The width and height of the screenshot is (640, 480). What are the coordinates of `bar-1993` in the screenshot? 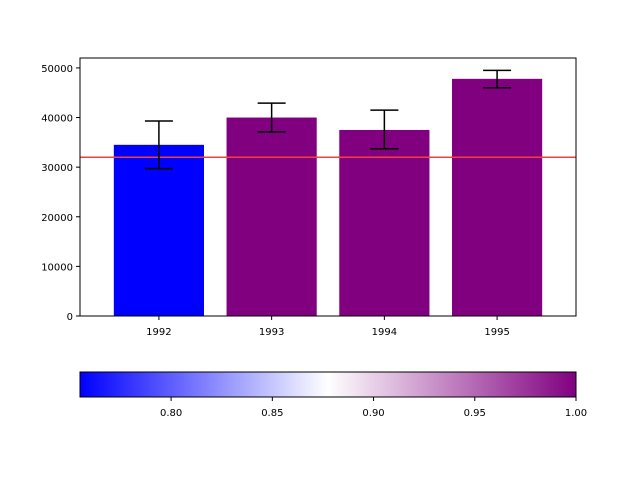 It's located at (271, 217).